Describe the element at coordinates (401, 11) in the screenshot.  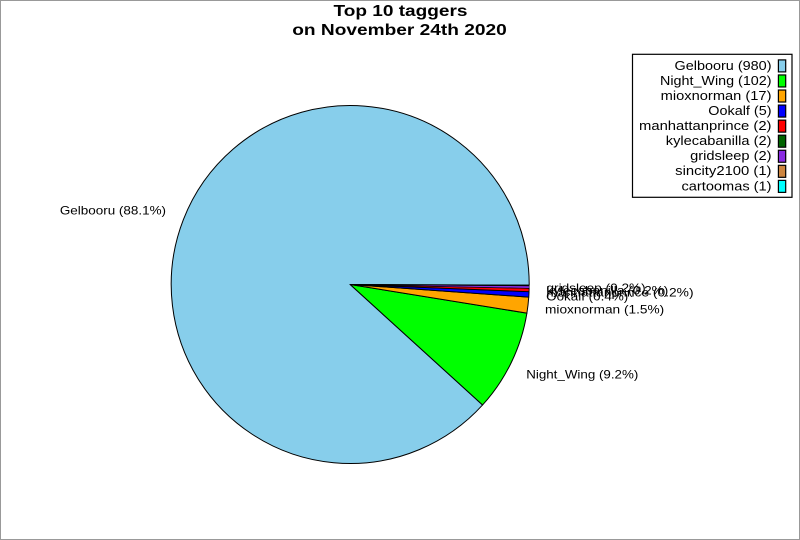
I see `svg-text: Top 10 taggers` at that location.